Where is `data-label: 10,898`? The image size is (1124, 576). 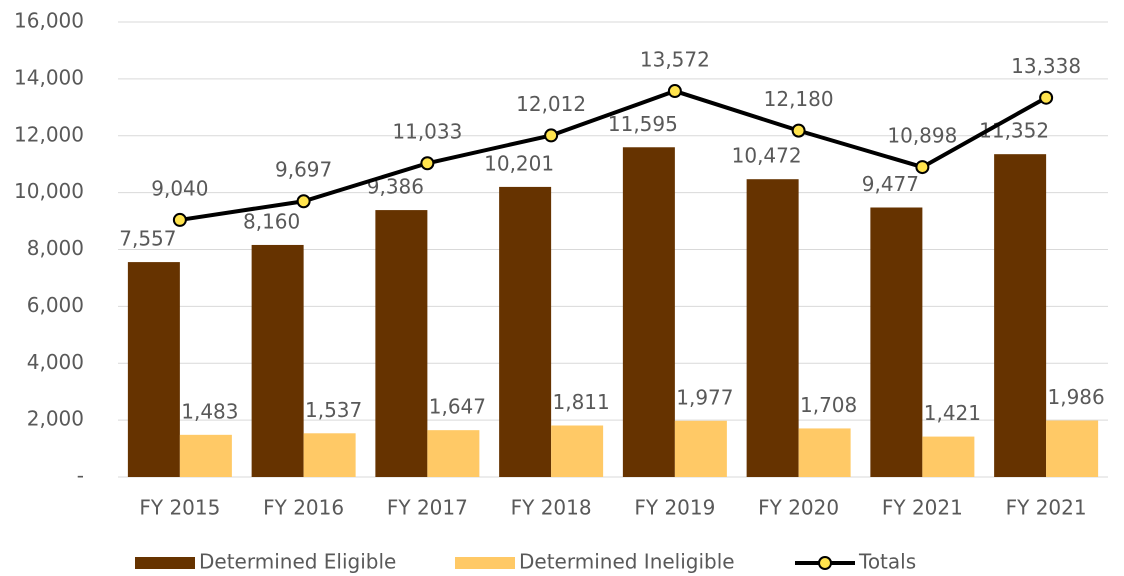 data-label: 10,898 is located at coordinates (922, 136).